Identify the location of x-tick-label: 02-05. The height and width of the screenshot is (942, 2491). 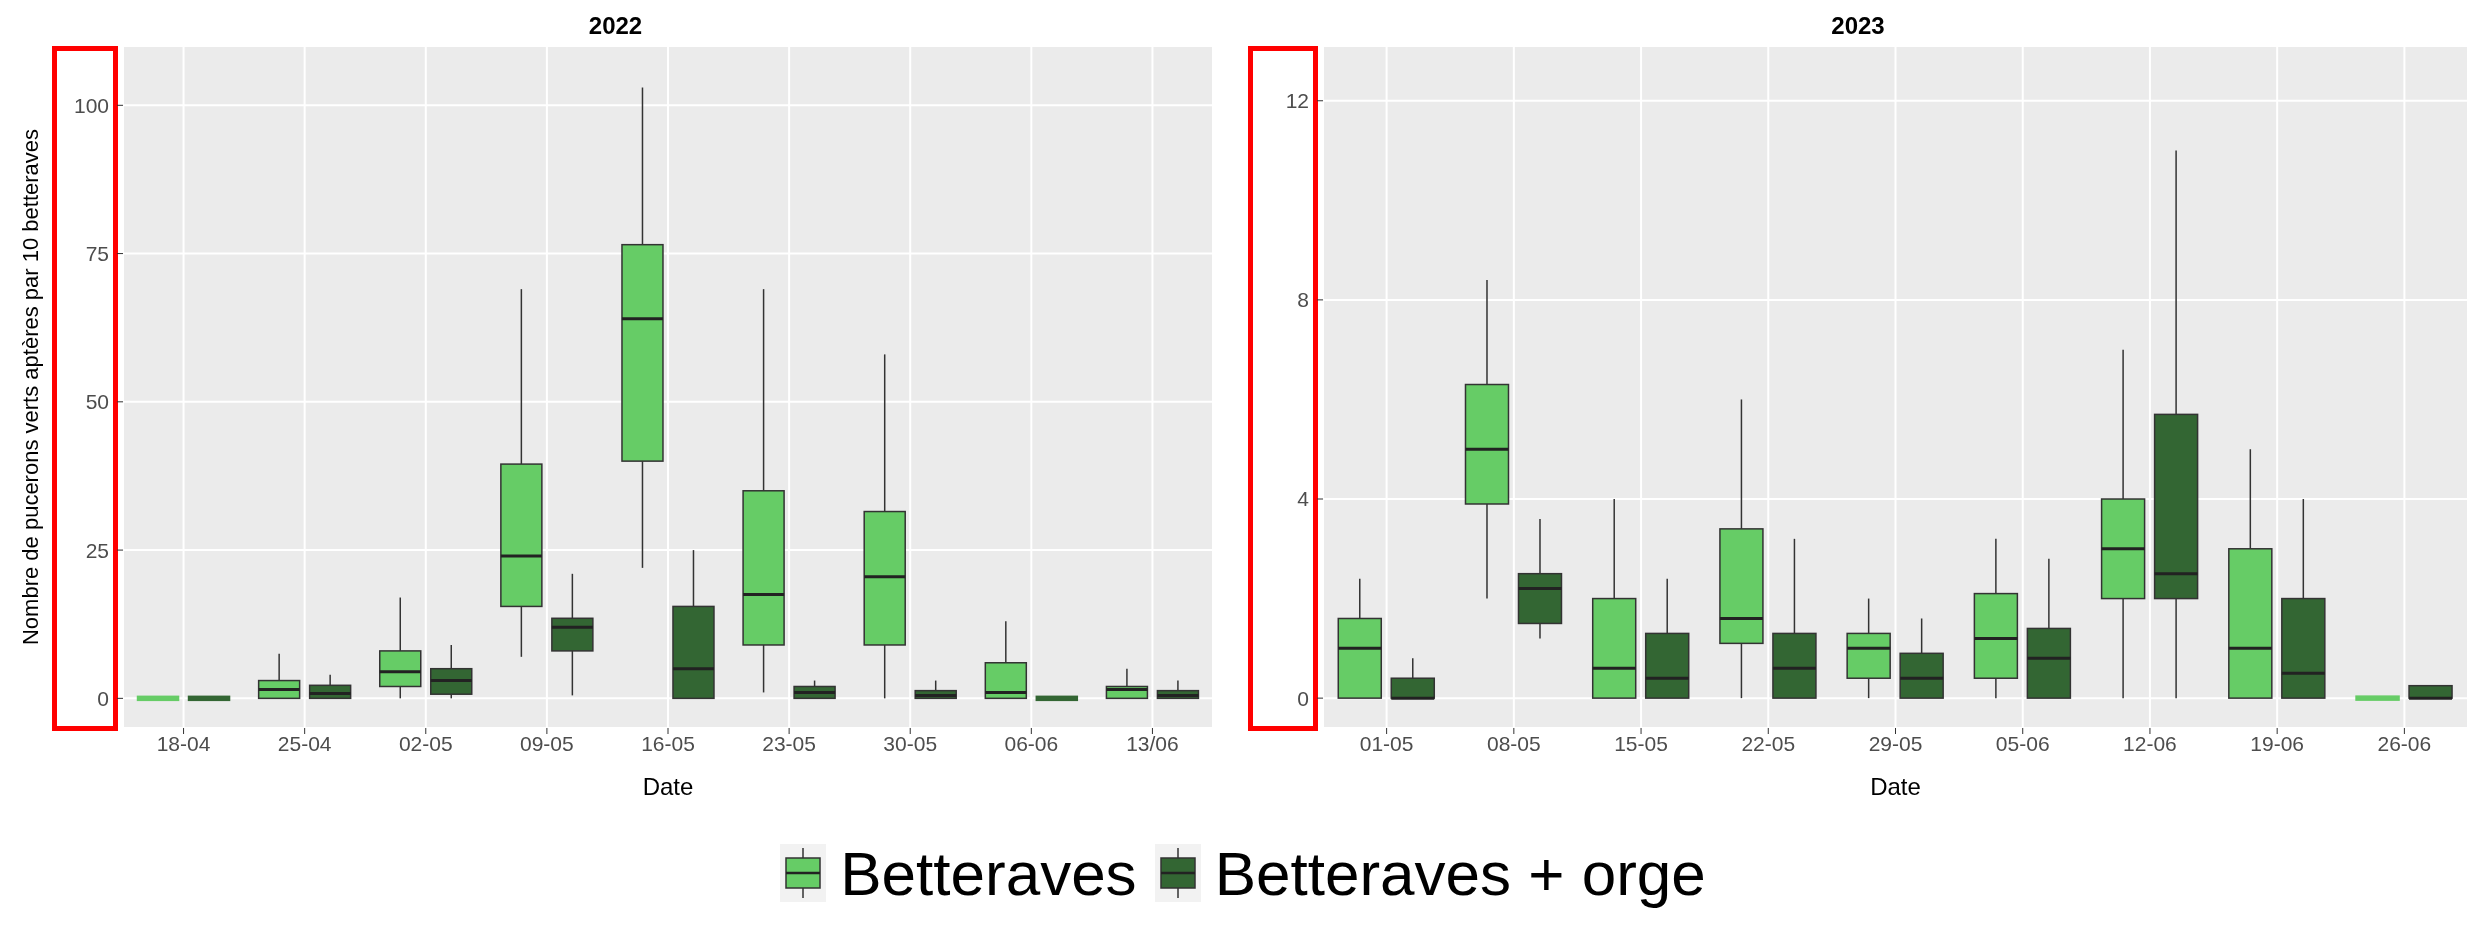
(425, 743).